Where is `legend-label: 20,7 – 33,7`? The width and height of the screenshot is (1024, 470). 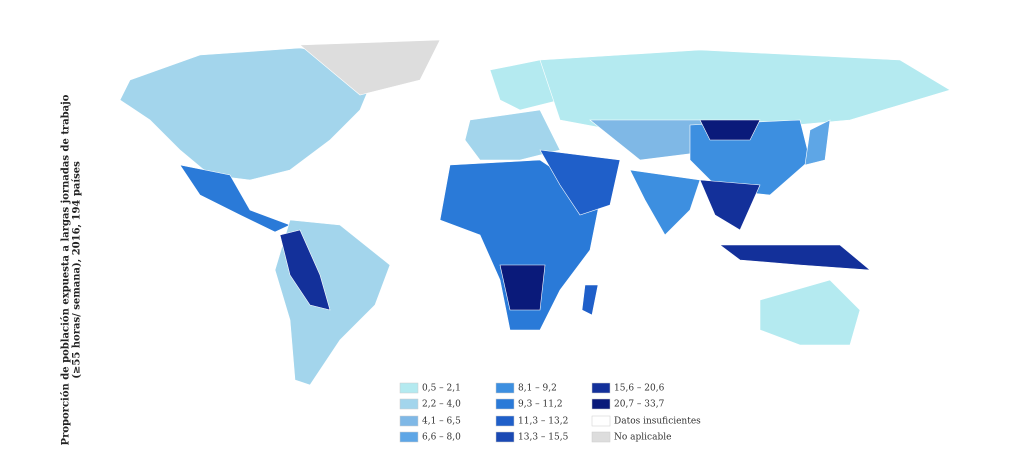 legend-label: 20,7 – 33,7 is located at coordinates (639, 405).